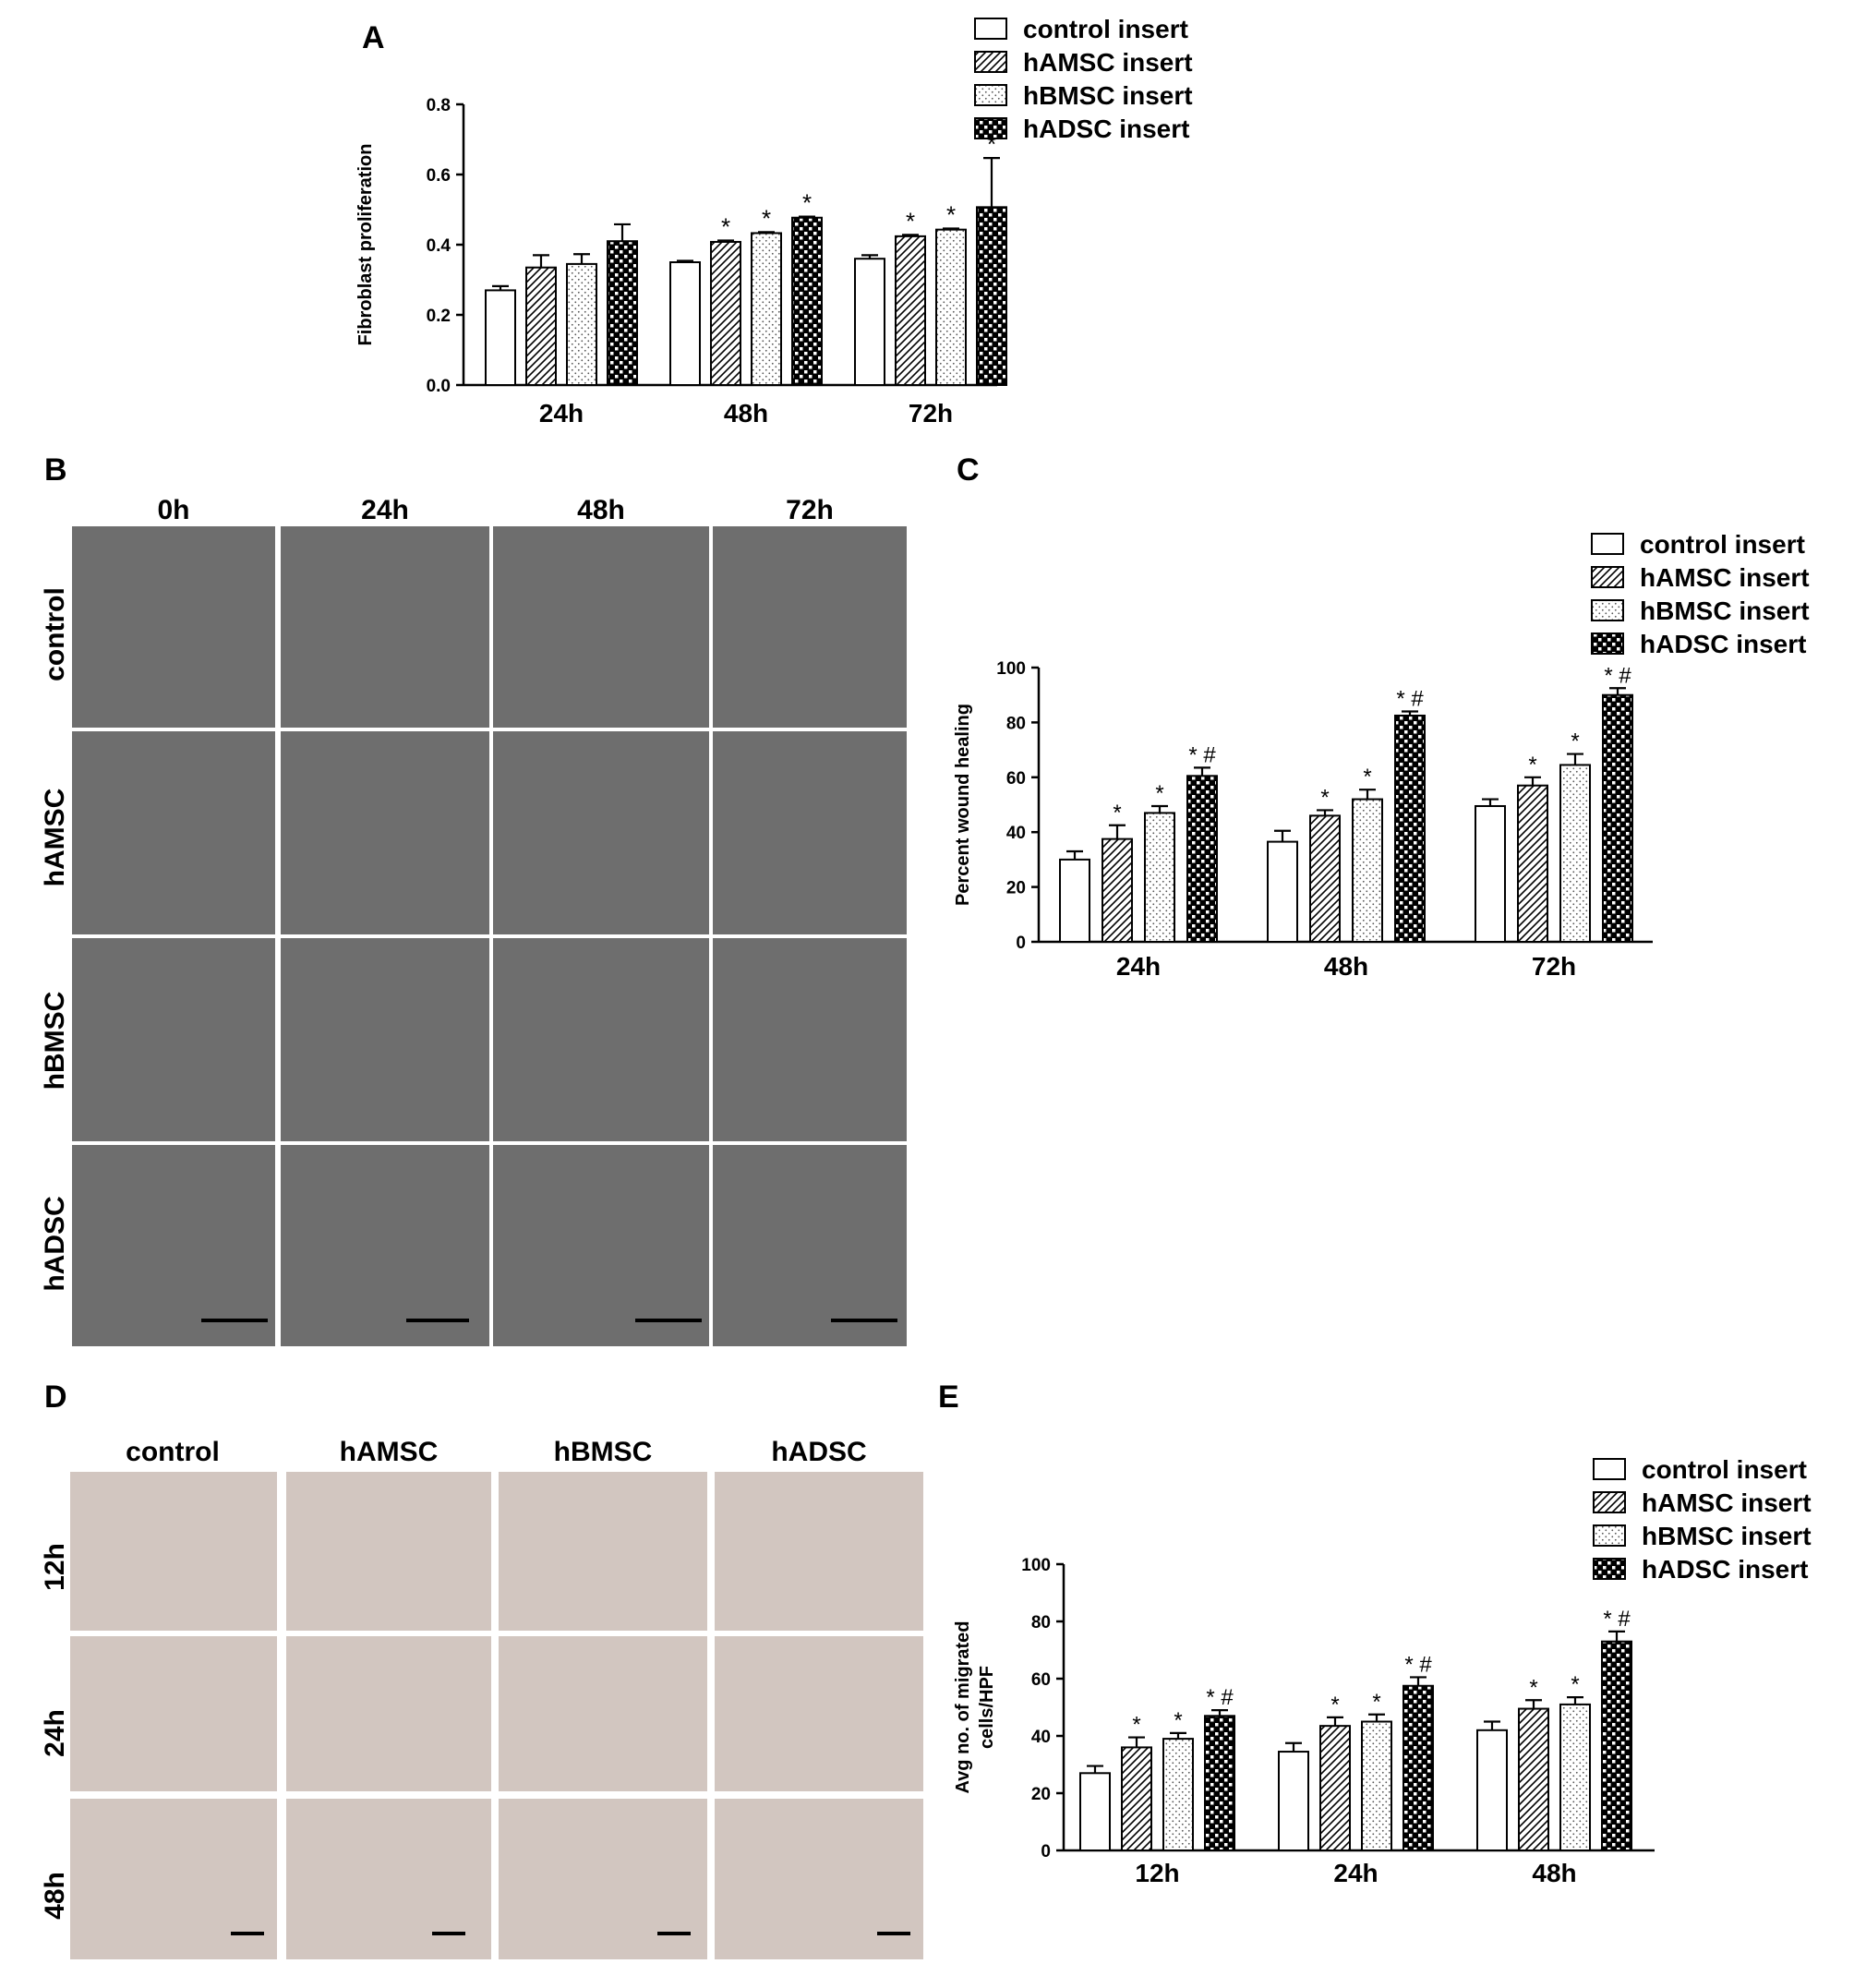 The image size is (1854, 1988). I want to click on y-tick-label: 0.6, so click(439, 176).